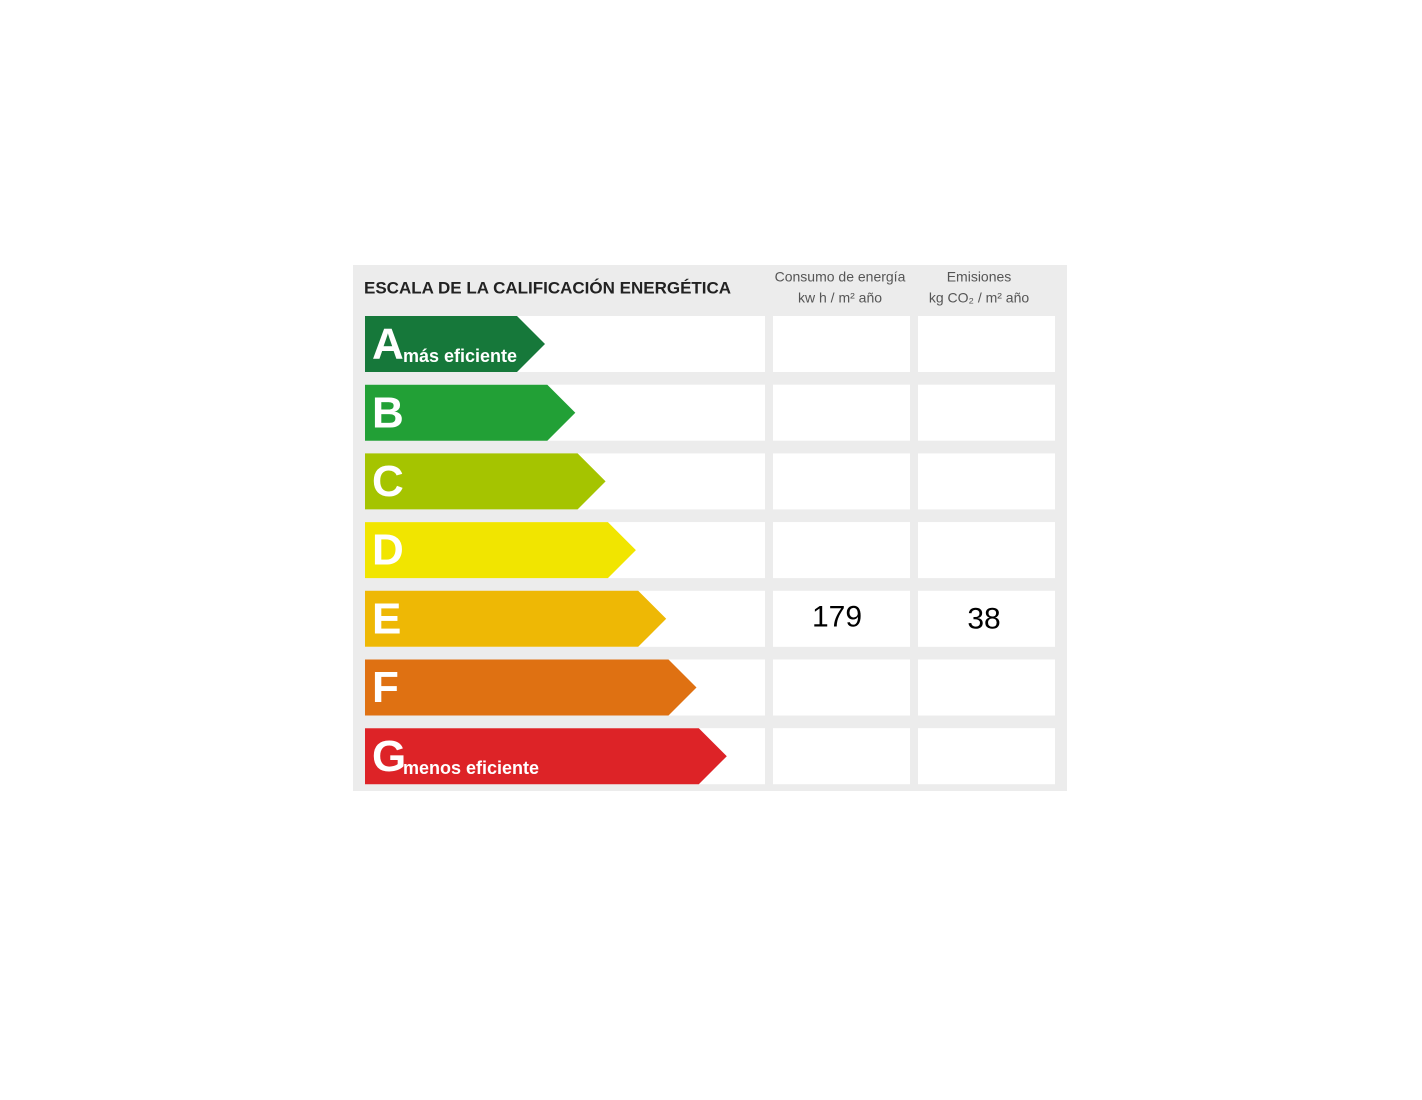 This screenshot has width=1422, height=1100. I want to click on rating-note: más eficiente, so click(460, 356).